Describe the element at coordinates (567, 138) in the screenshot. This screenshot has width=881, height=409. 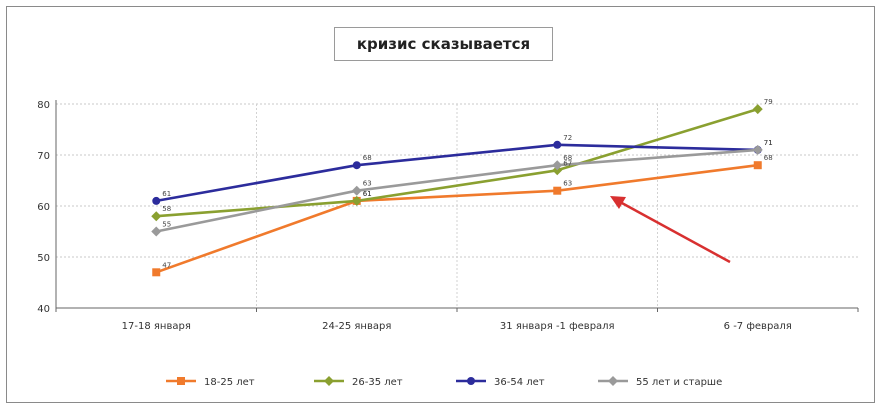
I see `data-label: 72` at that location.